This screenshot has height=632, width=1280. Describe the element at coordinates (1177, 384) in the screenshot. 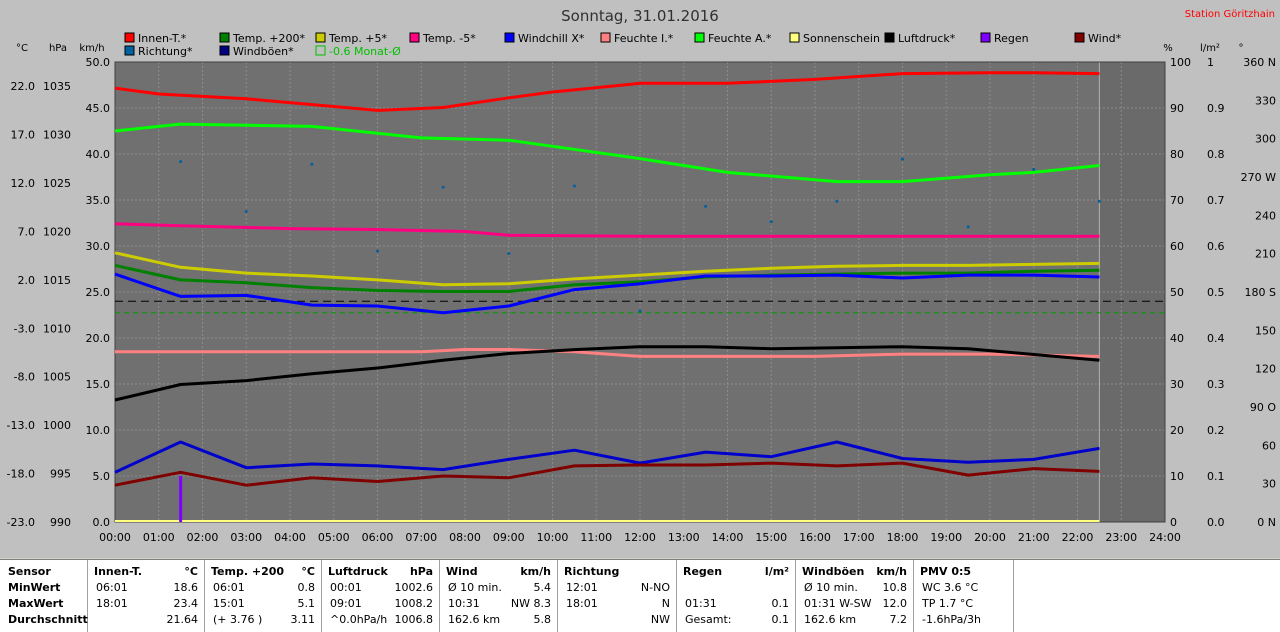

I see `pct-tick-label: 30` at that location.